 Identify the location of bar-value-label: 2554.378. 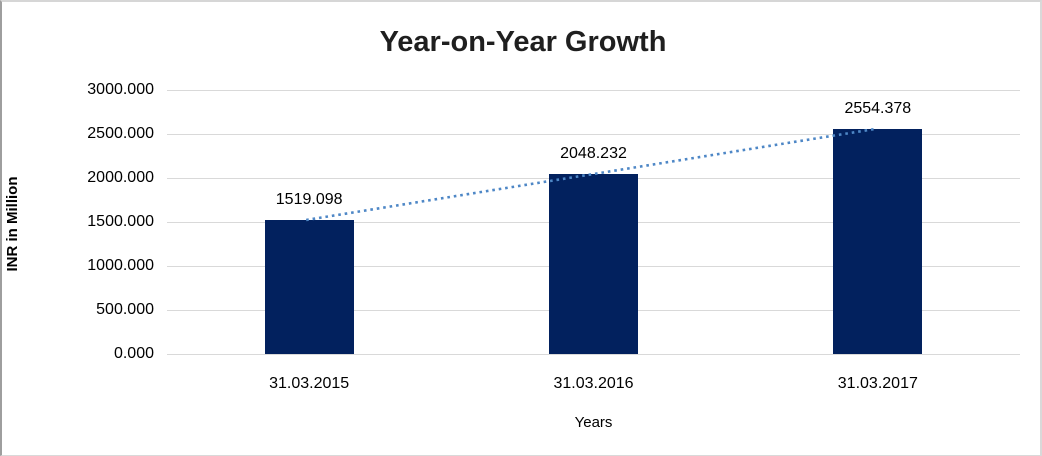
(878, 109).